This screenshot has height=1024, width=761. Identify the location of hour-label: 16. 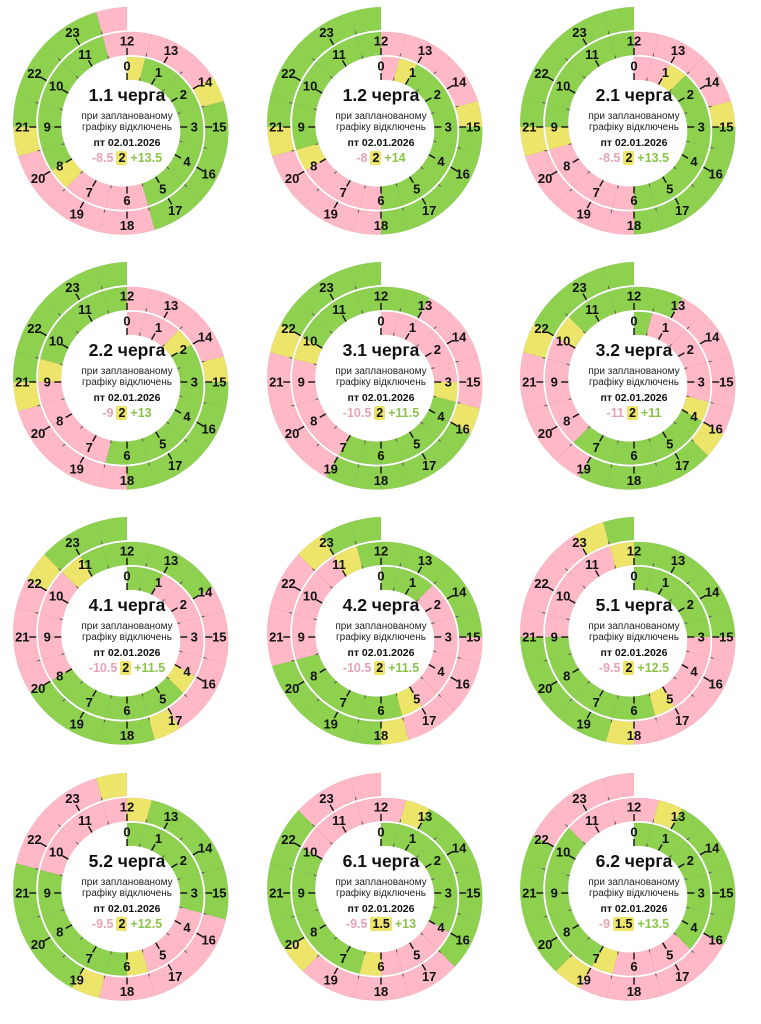
(715, 940).